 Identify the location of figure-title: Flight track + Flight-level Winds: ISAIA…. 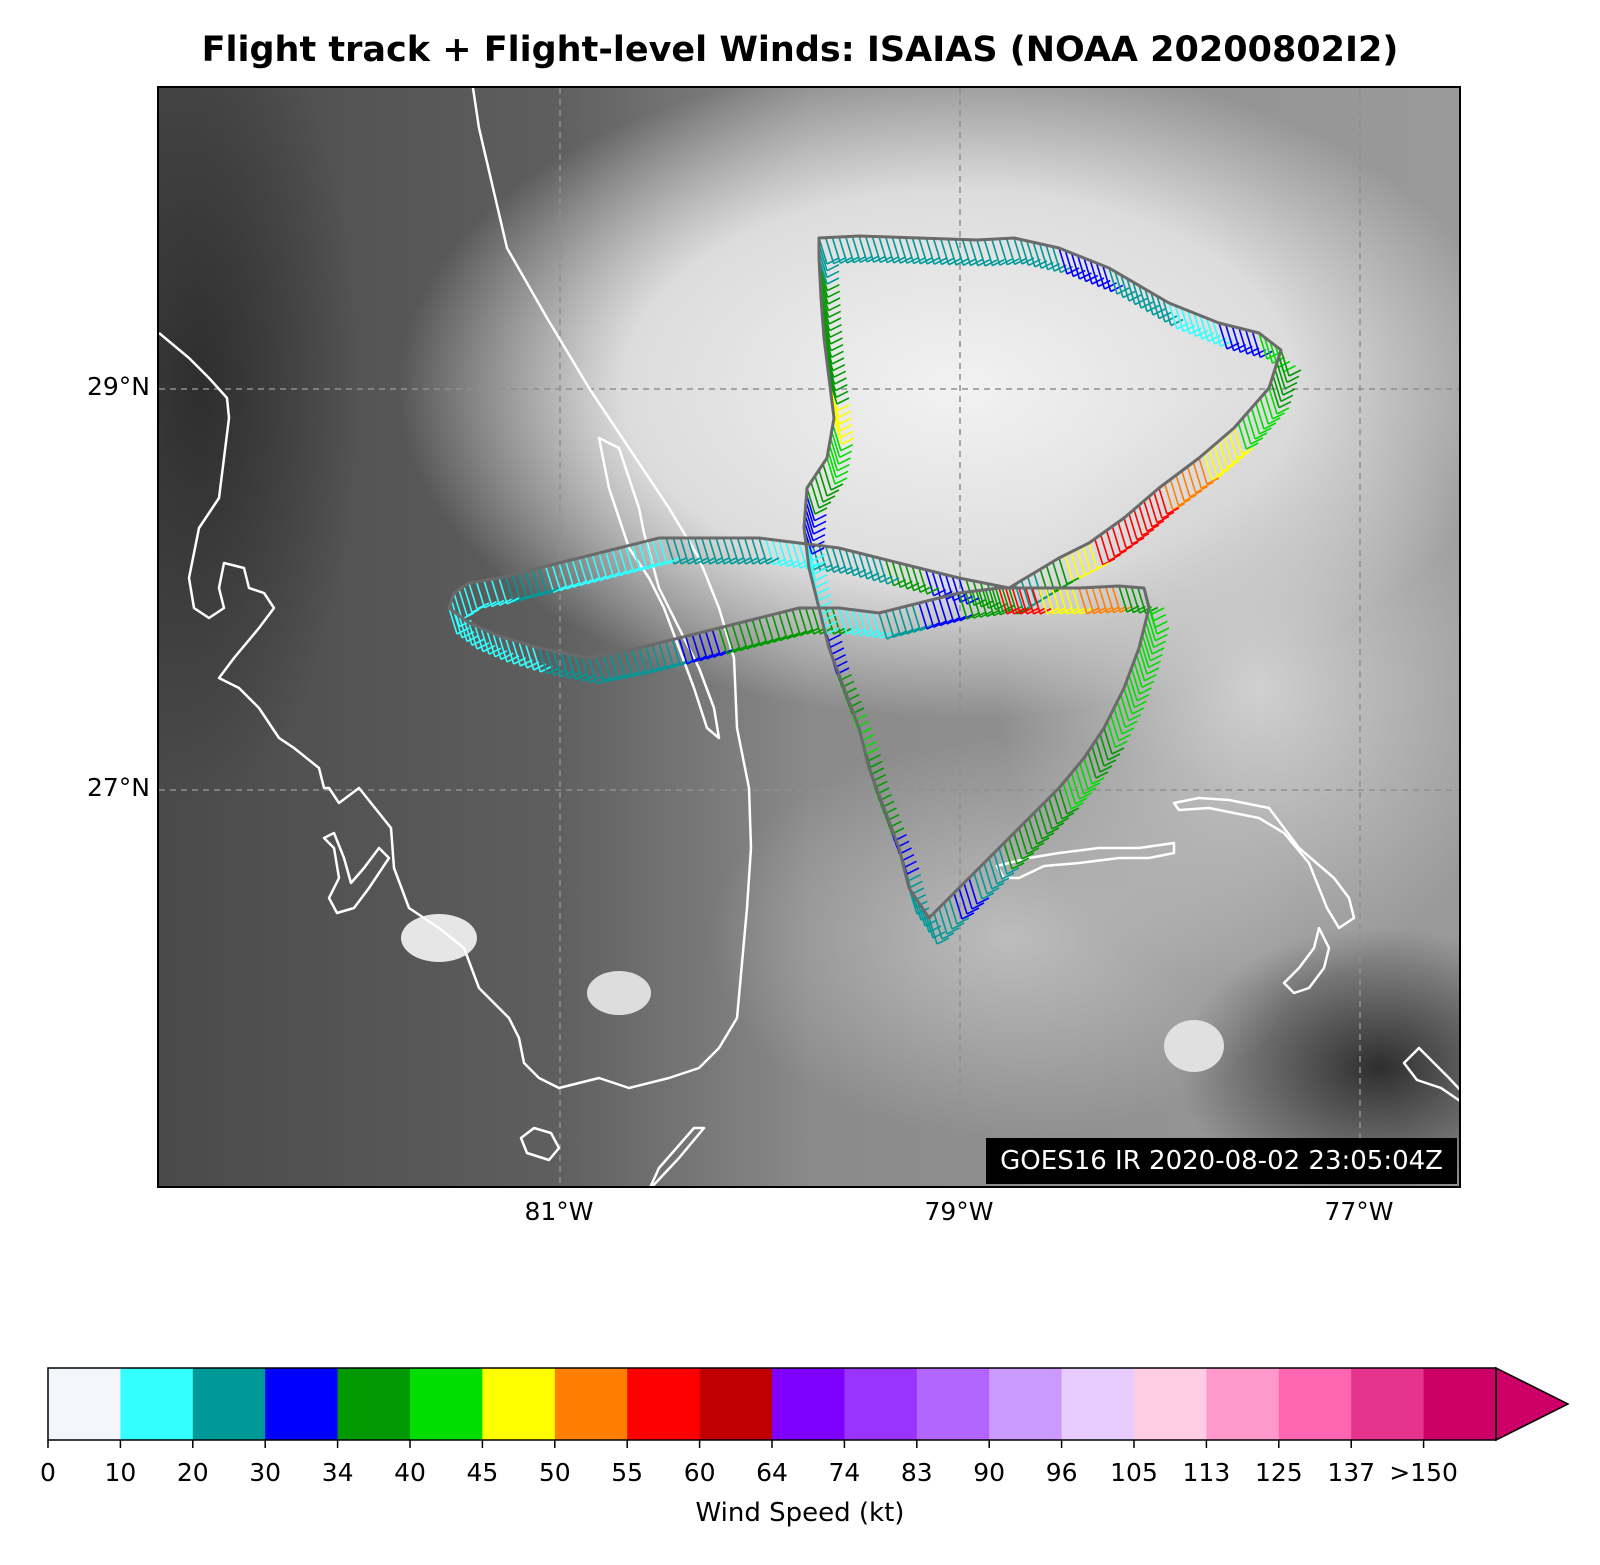
(800, 50).